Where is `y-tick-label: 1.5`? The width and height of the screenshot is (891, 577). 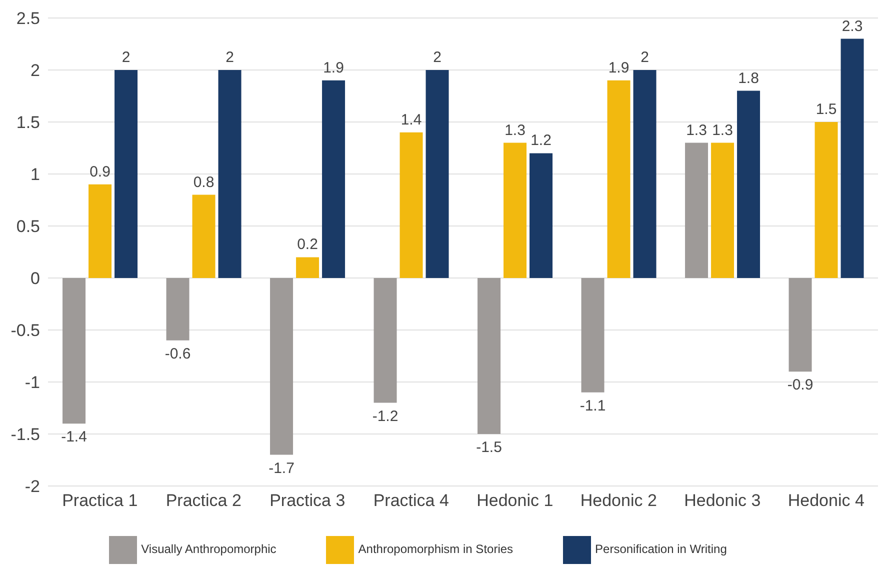
y-tick-label: 1.5 is located at coordinates (28, 122).